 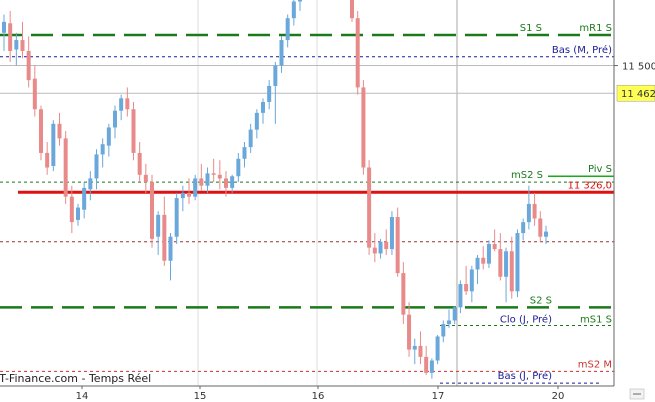 What do you see at coordinates (582, 50) in the screenshot?
I see `level-label: Bas (M, Pré)` at bounding box center [582, 50].